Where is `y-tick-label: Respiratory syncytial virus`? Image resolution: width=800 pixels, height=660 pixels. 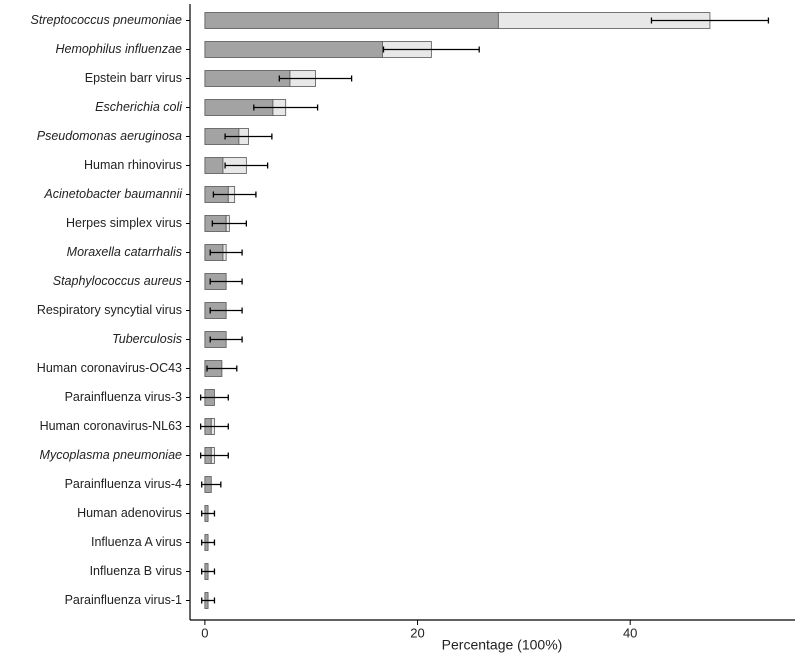 y-tick-label: Respiratory syncytial virus is located at coordinates (109, 310).